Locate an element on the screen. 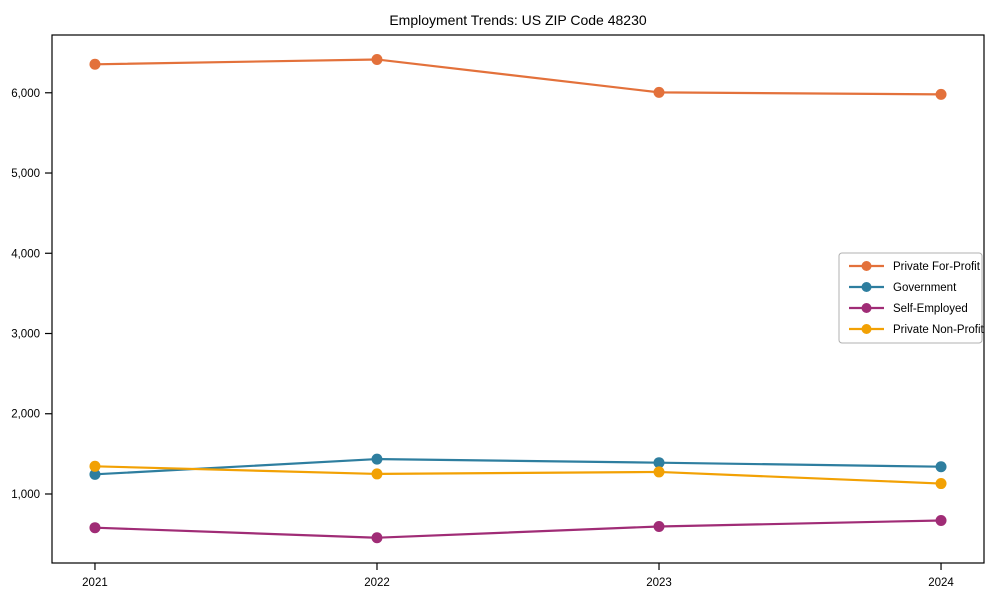 This screenshot has width=1000, height=600. legend-box is located at coordinates (910, 298).